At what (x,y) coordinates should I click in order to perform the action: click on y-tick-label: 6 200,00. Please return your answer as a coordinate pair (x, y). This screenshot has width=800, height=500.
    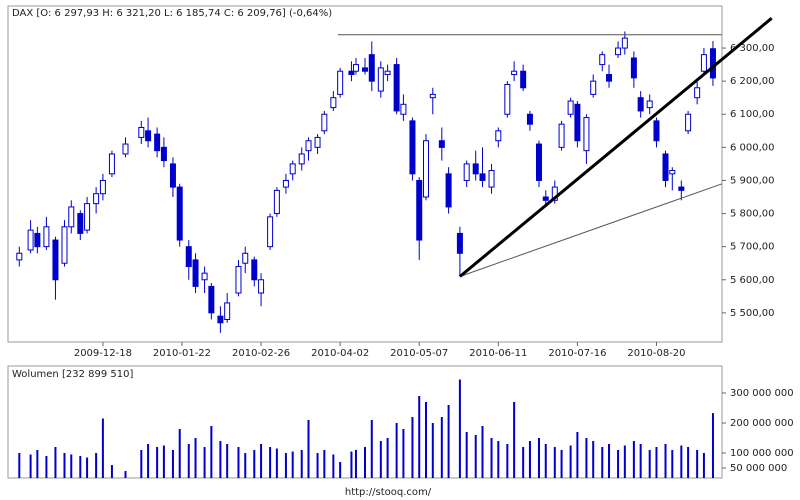
    Looking at the image, I should click on (752, 81).